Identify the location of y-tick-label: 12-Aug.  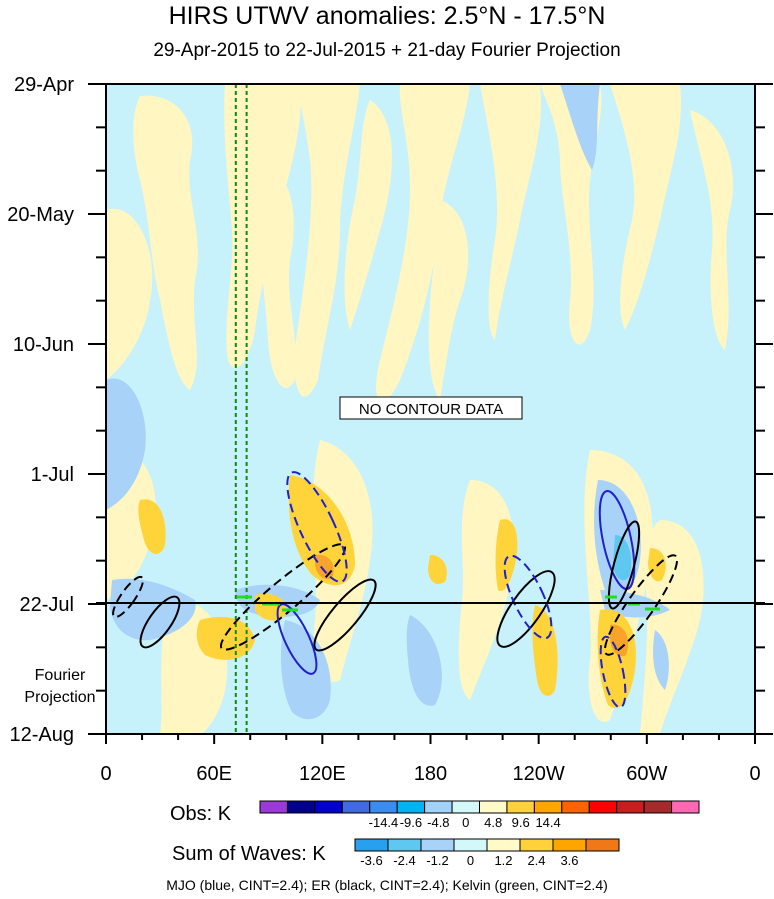
(42, 735).